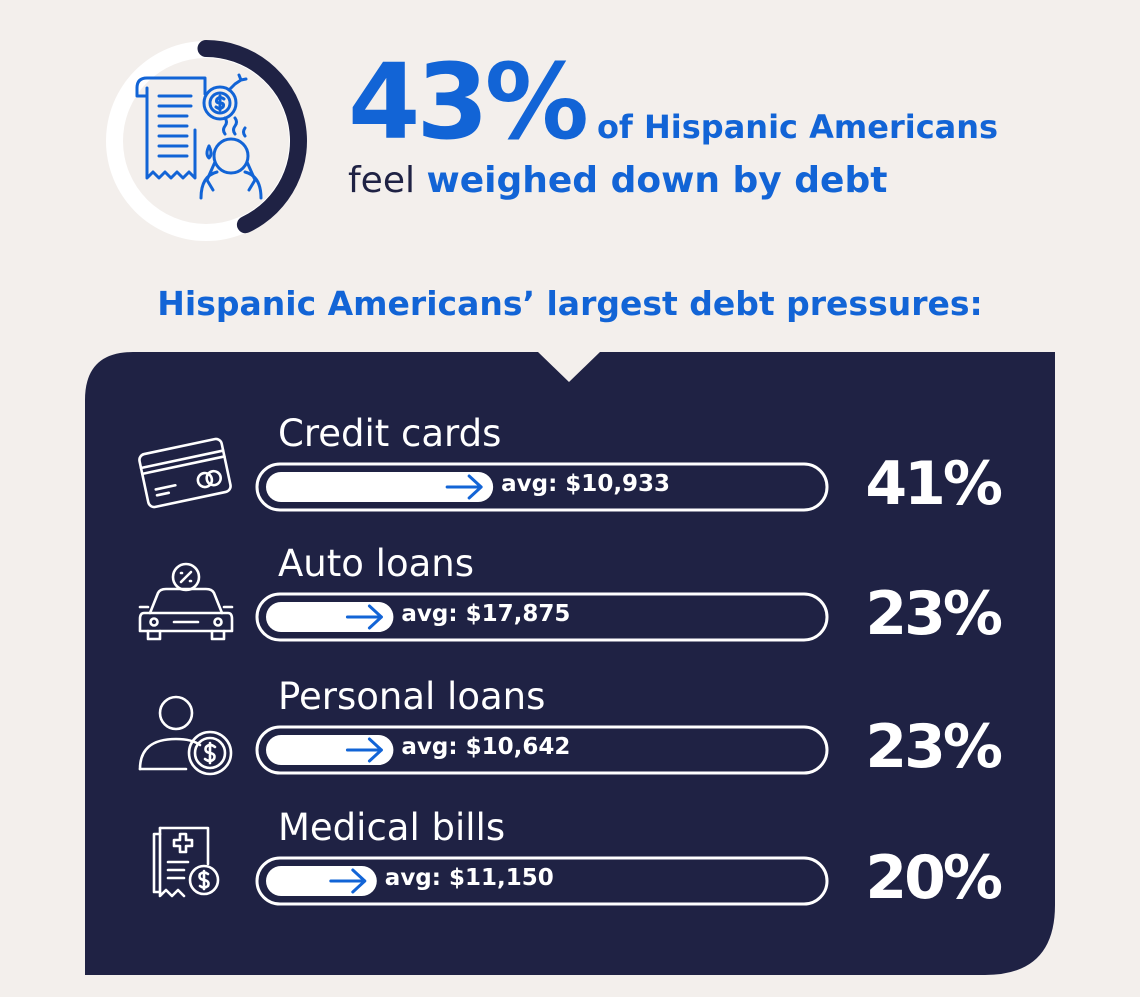 Image resolution: width=1140 pixels, height=997 pixels. Describe the element at coordinates (381, 180) in the screenshot. I see `subline-plain: feel` at that location.